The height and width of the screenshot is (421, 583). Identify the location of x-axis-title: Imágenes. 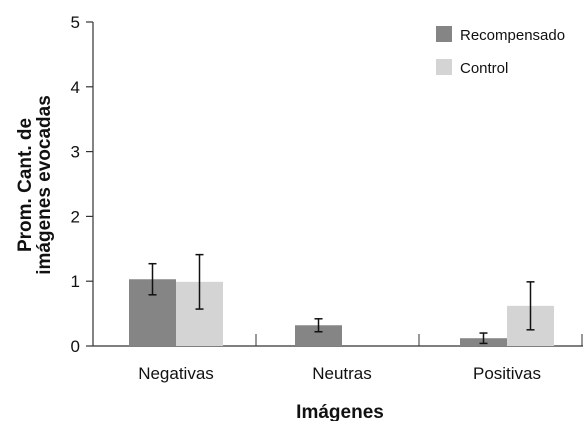
(340, 411).